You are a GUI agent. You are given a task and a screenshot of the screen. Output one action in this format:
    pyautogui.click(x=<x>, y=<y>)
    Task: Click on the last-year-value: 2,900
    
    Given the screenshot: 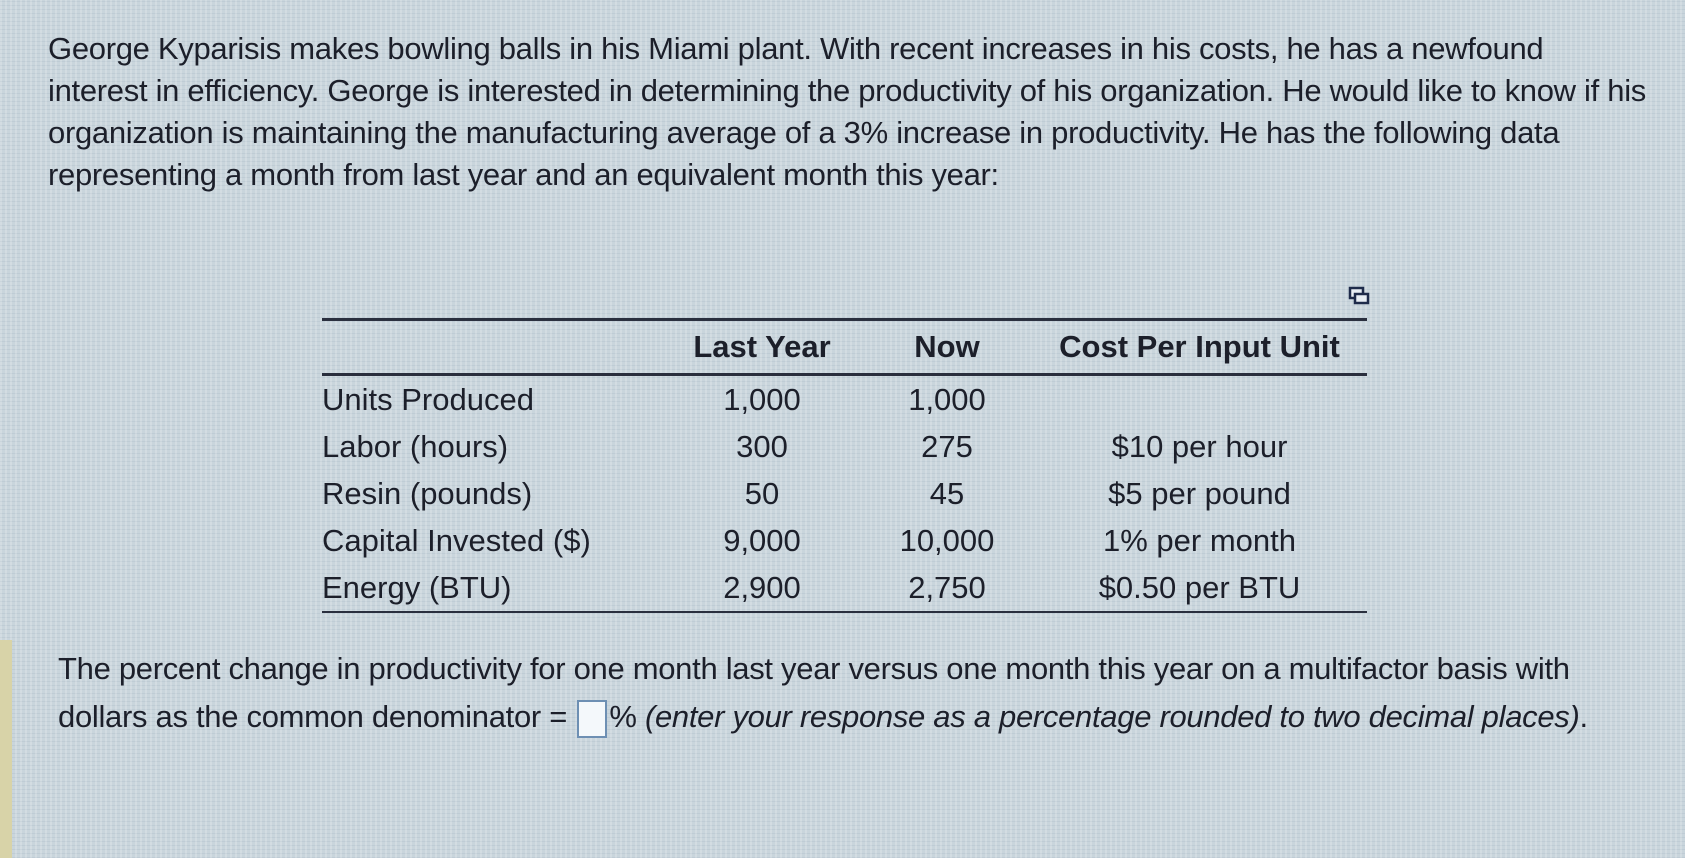 What is the action you would take?
    pyautogui.click(x=762, y=588)
    